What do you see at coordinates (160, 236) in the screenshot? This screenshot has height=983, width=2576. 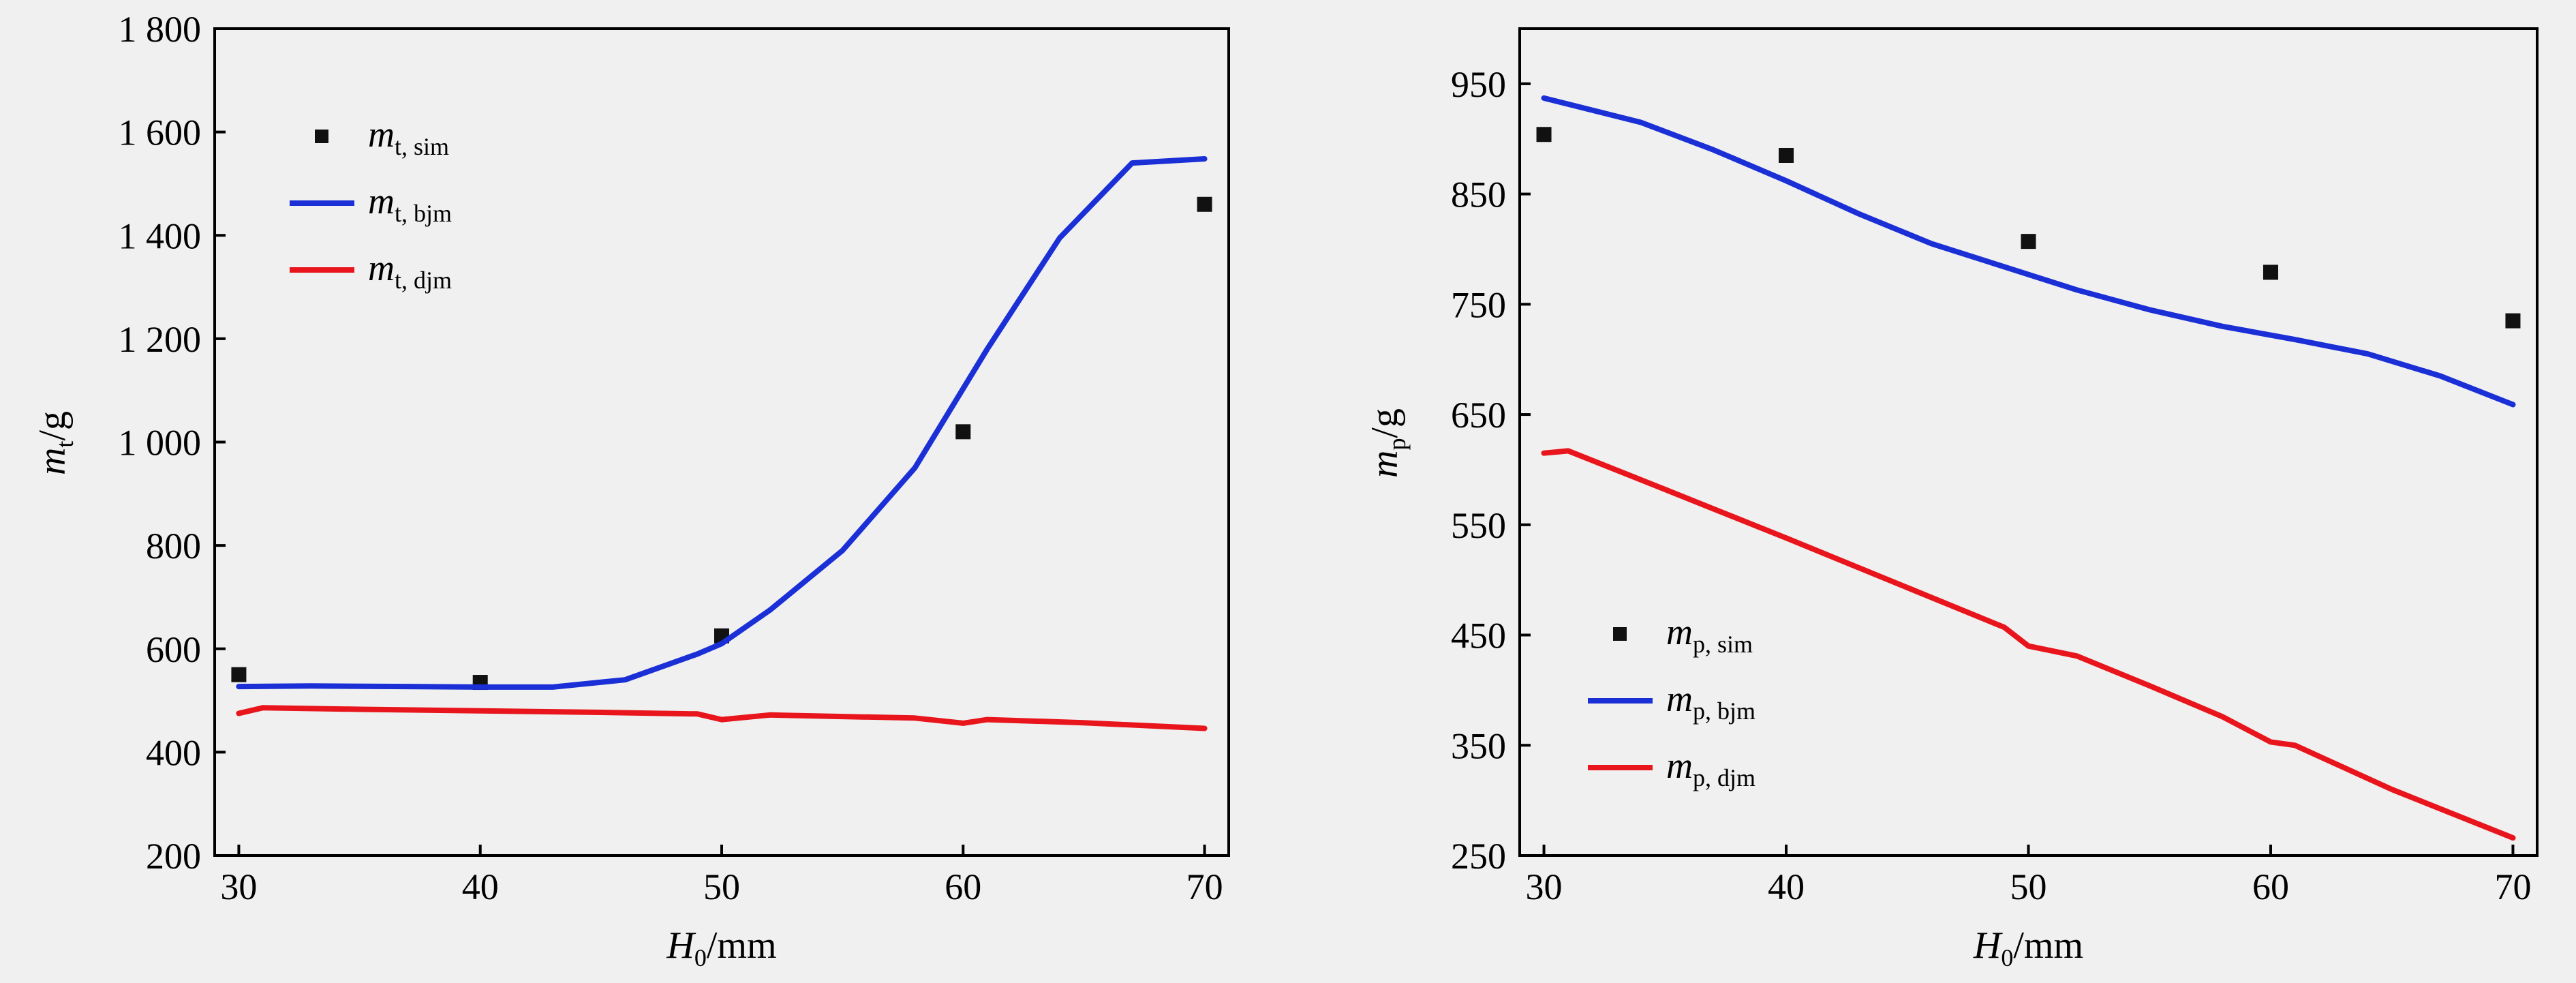 I see `left-y-tick-label: 1 400` at bounding box center [160, 236].